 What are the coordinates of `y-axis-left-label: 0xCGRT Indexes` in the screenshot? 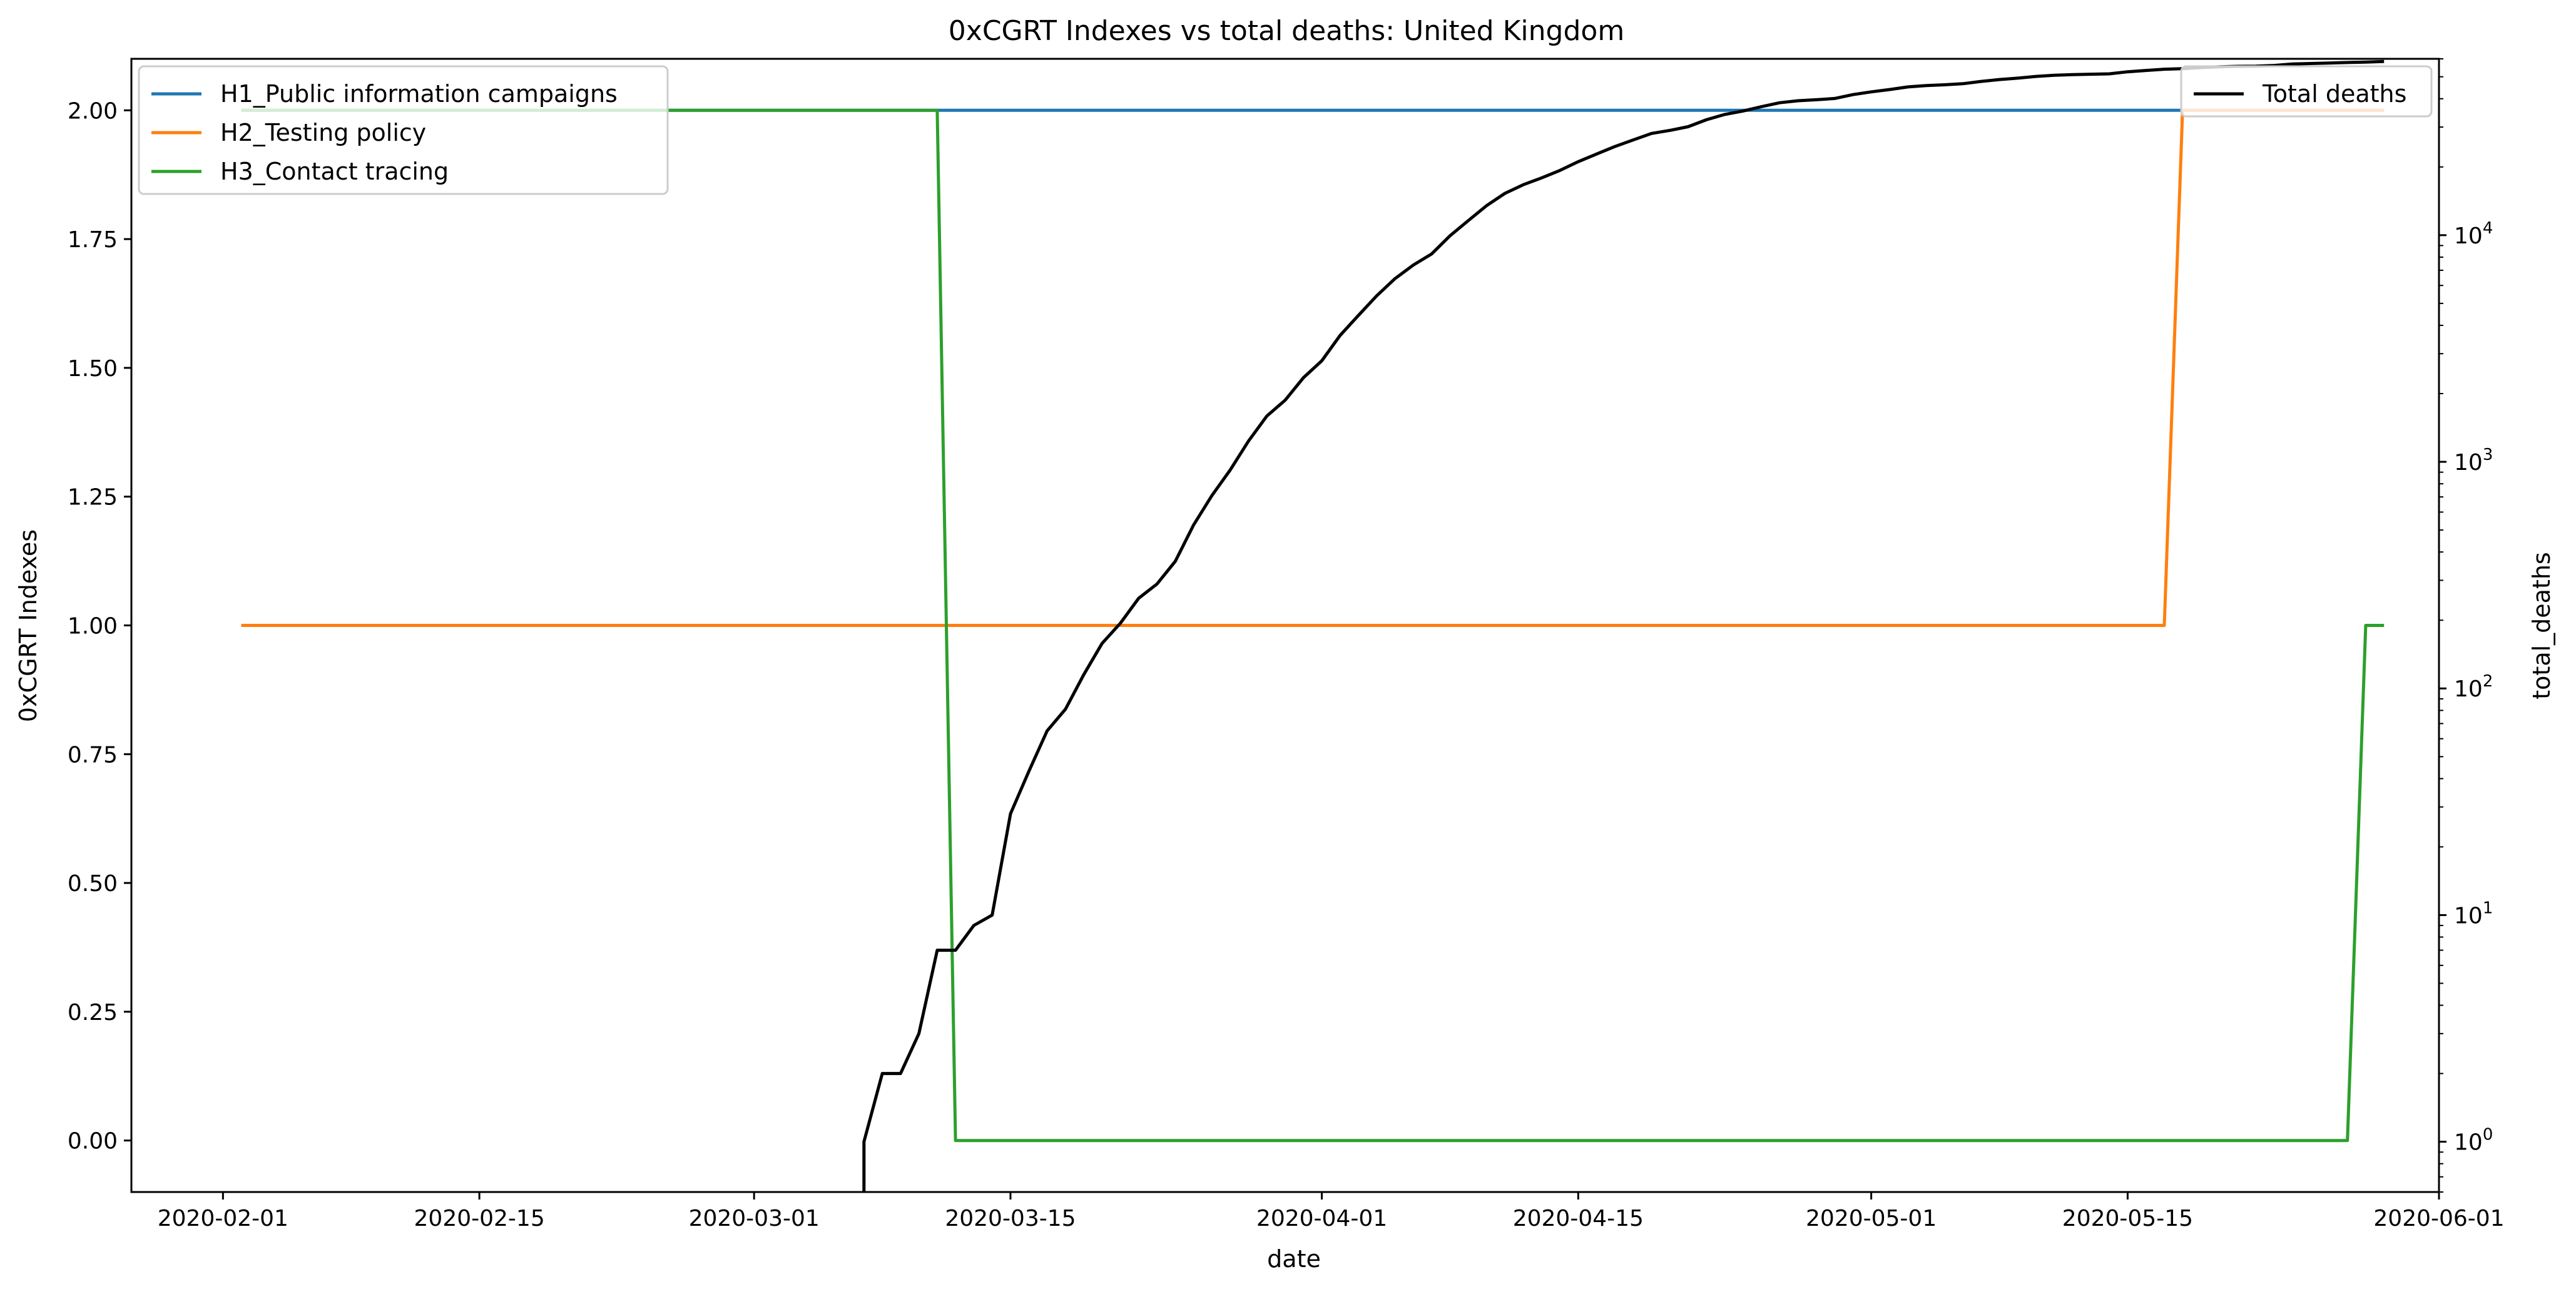 It's located at (28, 625).